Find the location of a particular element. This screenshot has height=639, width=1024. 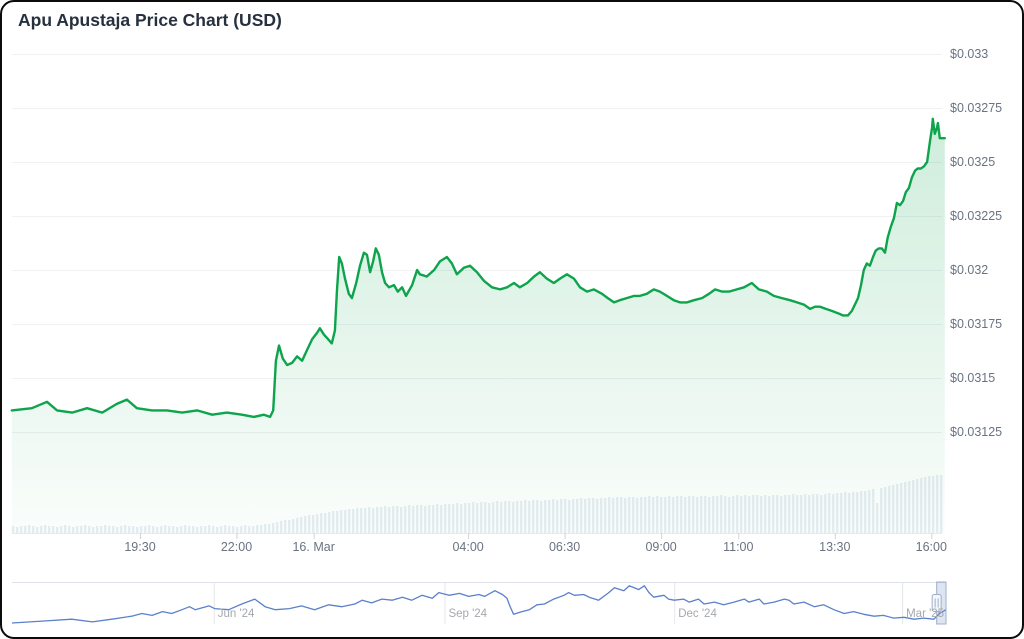

x-axis-label: 16. Mar is located at coordinates (313, 547).